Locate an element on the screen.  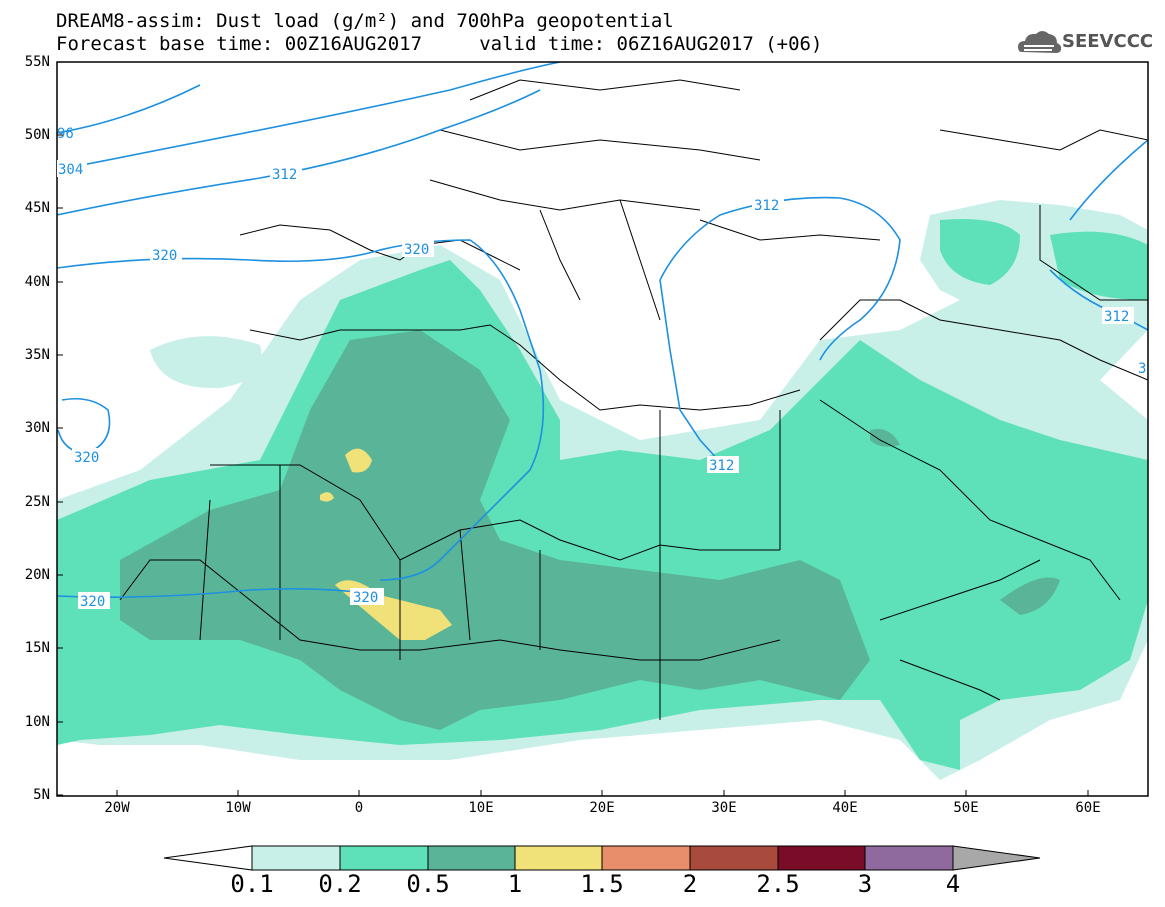
lat-label: 5N is located at coordinates (41, 795).